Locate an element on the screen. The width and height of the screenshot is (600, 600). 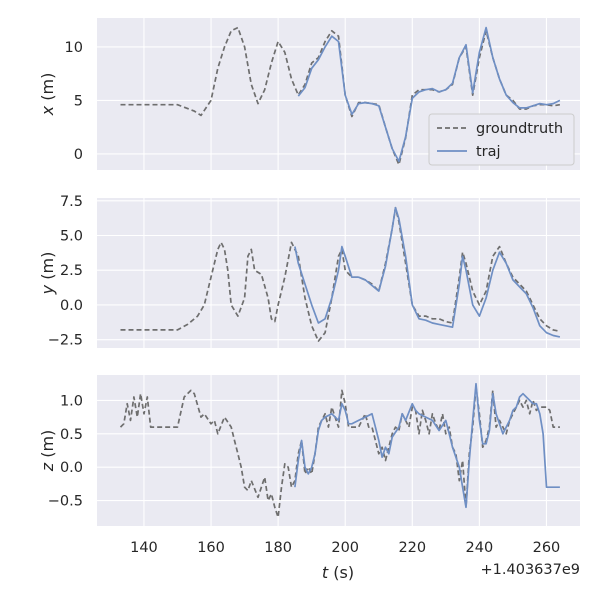
series-traj-z is located at coordinates (427, 445).